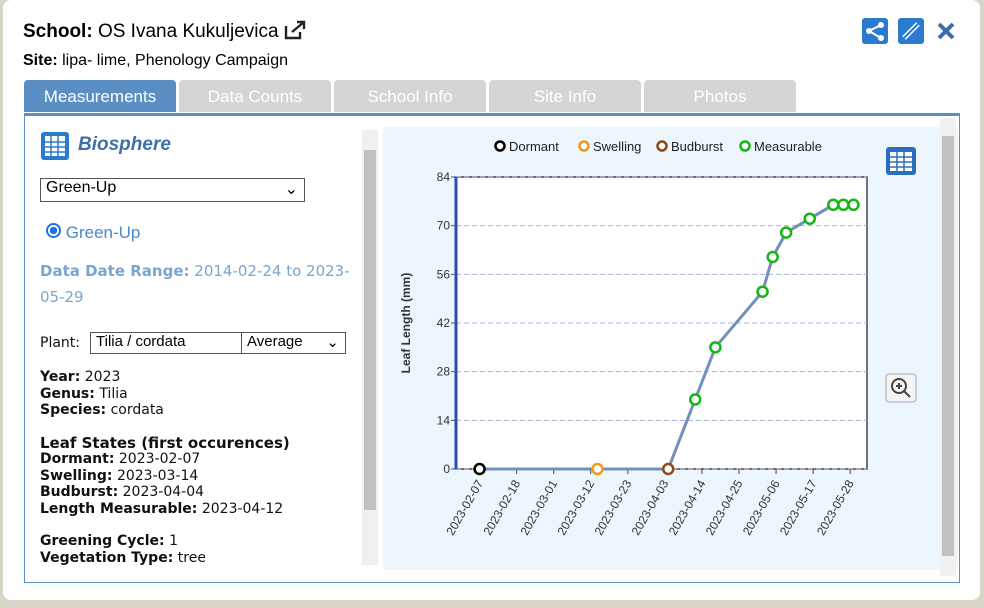 This screenshot has width=984, height=608. Describe the element at coordinates (410, 96) in the screenshot. I see `tab: School Info` at that location.